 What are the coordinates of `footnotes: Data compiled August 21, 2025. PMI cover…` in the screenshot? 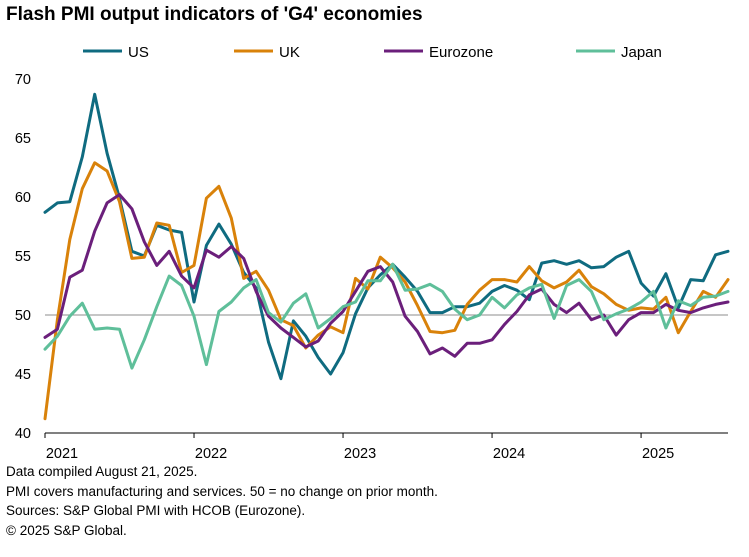 It's located at (222, 501).